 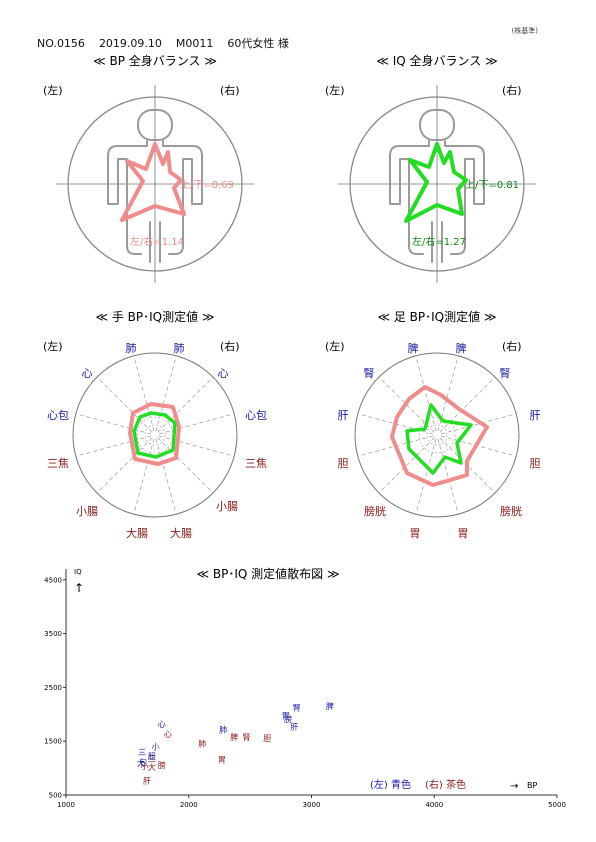 I want to click on hand-label-left-small-intestine: 小腸, so click(x=87, y=511).